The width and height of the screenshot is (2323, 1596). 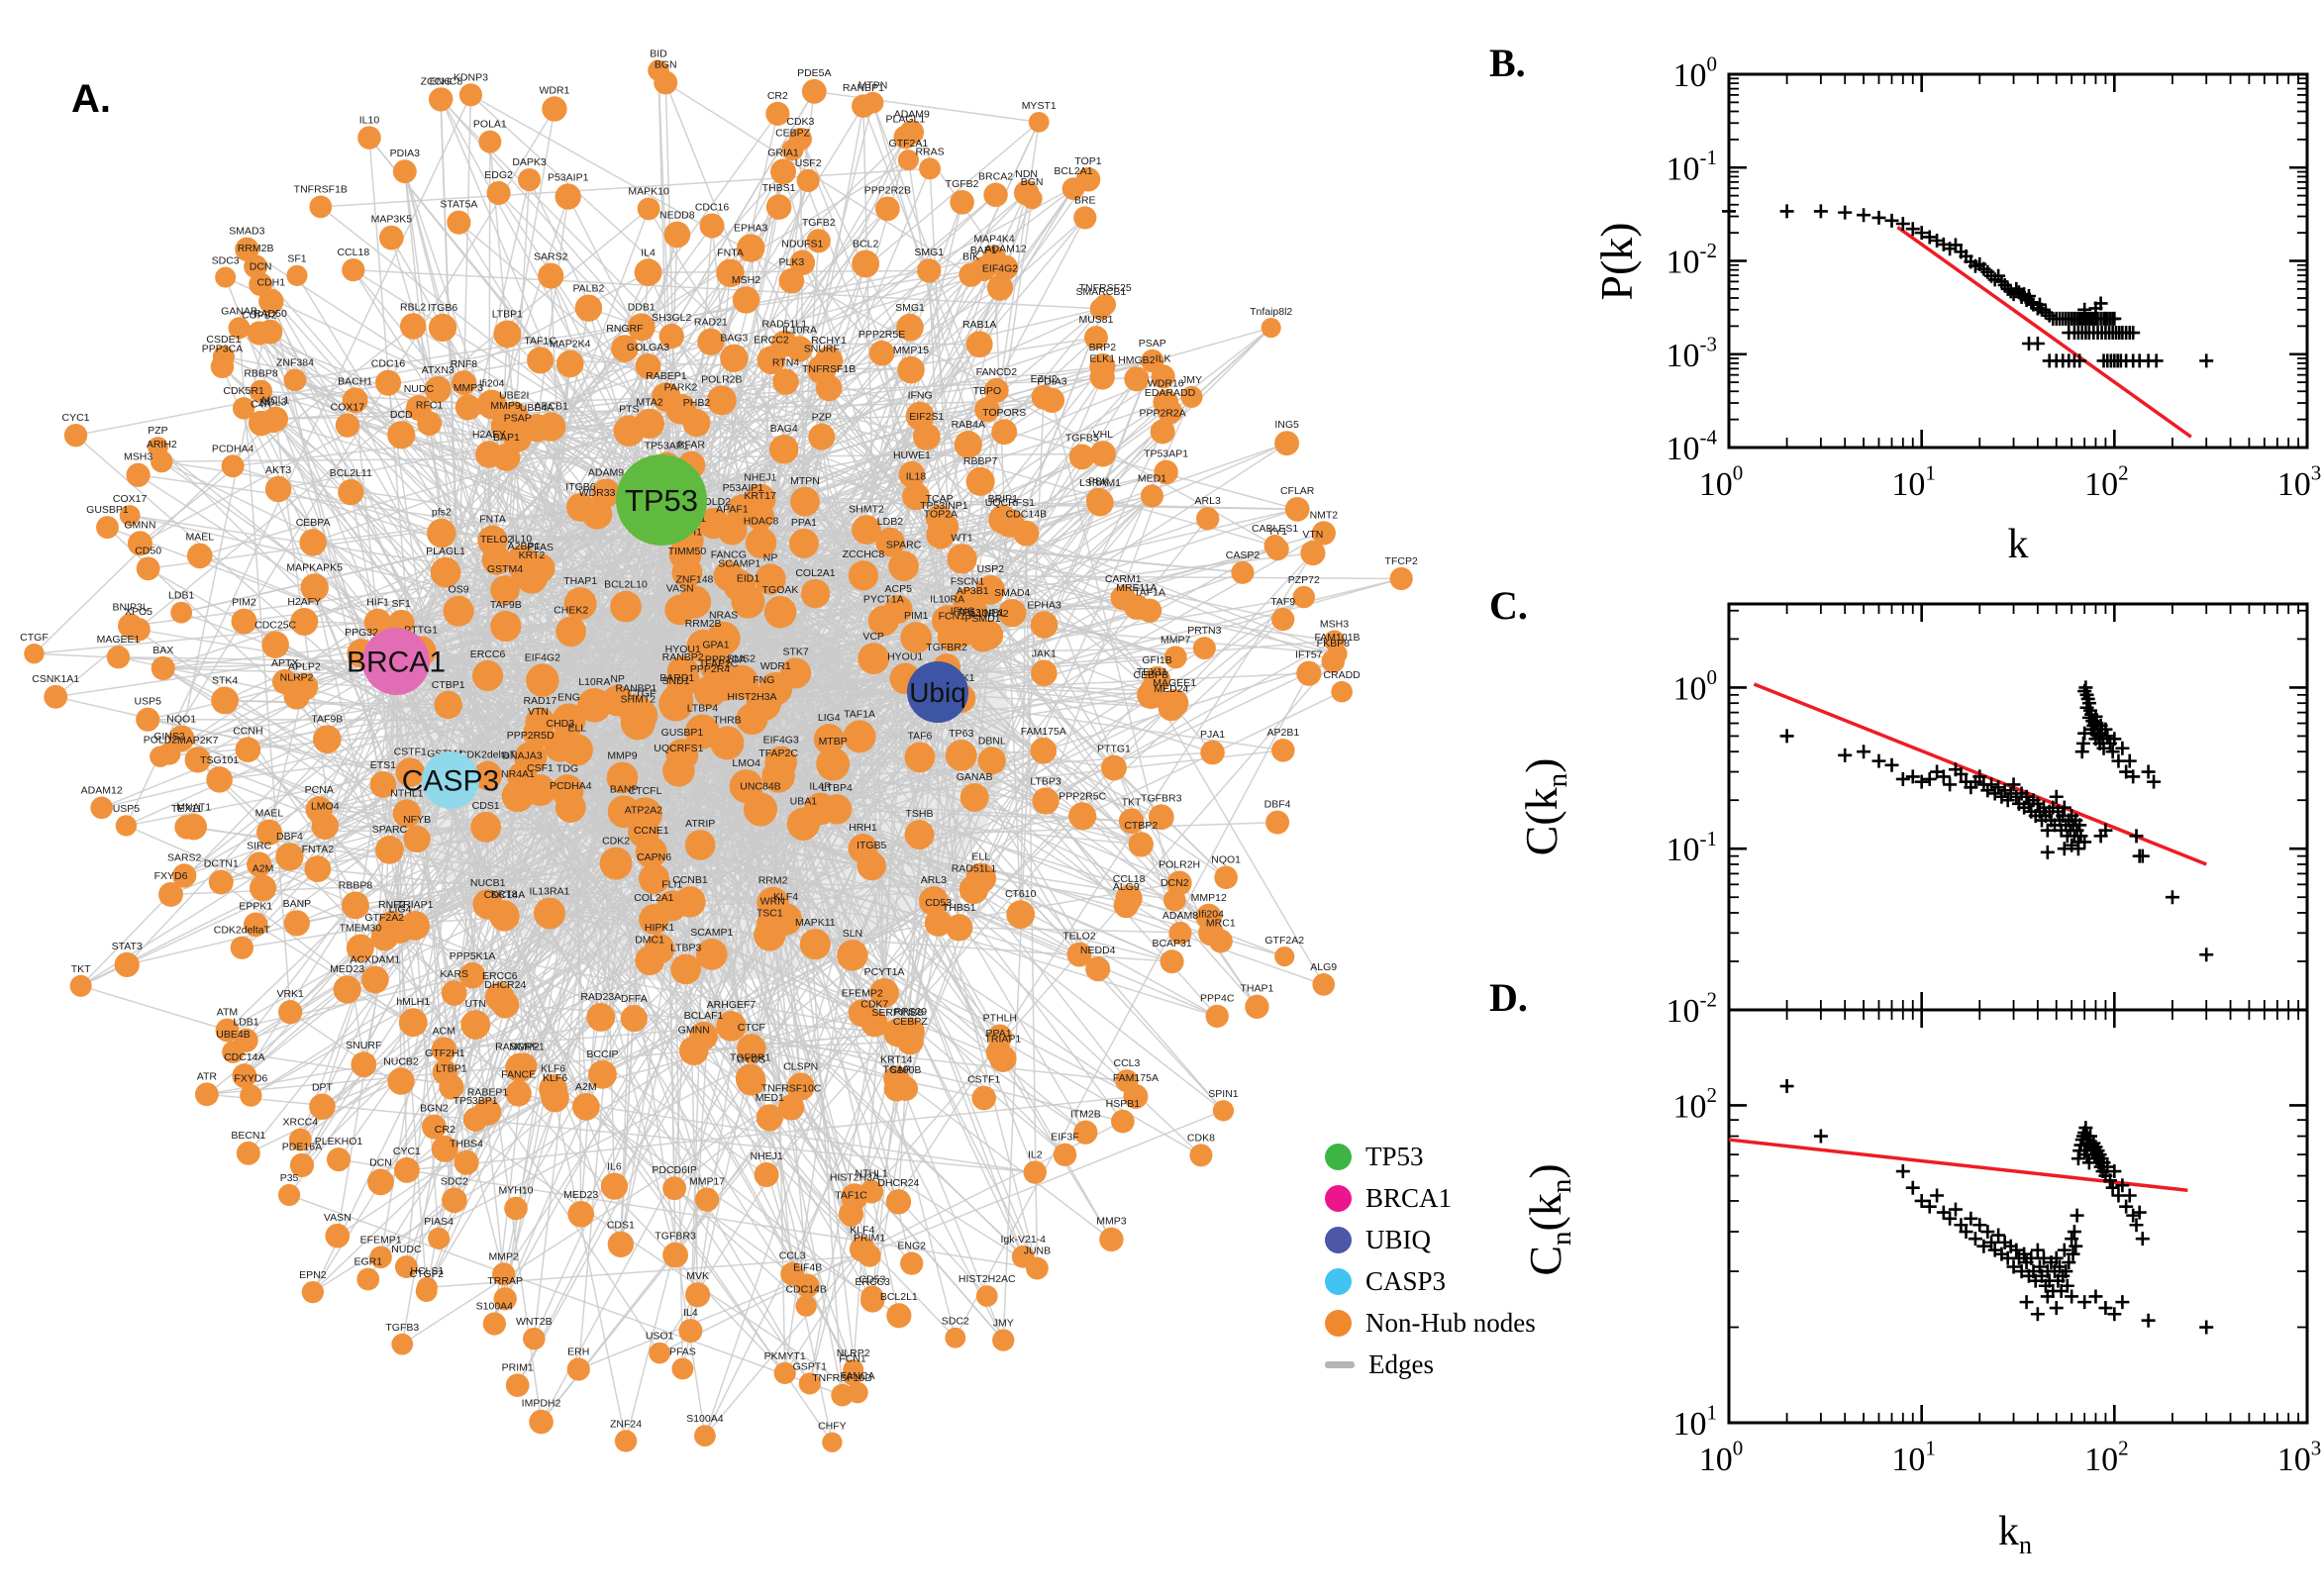 What do you see at coordinates (781, 741) in the screenshot?
I see `network-node-label: EIF4G3` at bounding box center [781, 741].